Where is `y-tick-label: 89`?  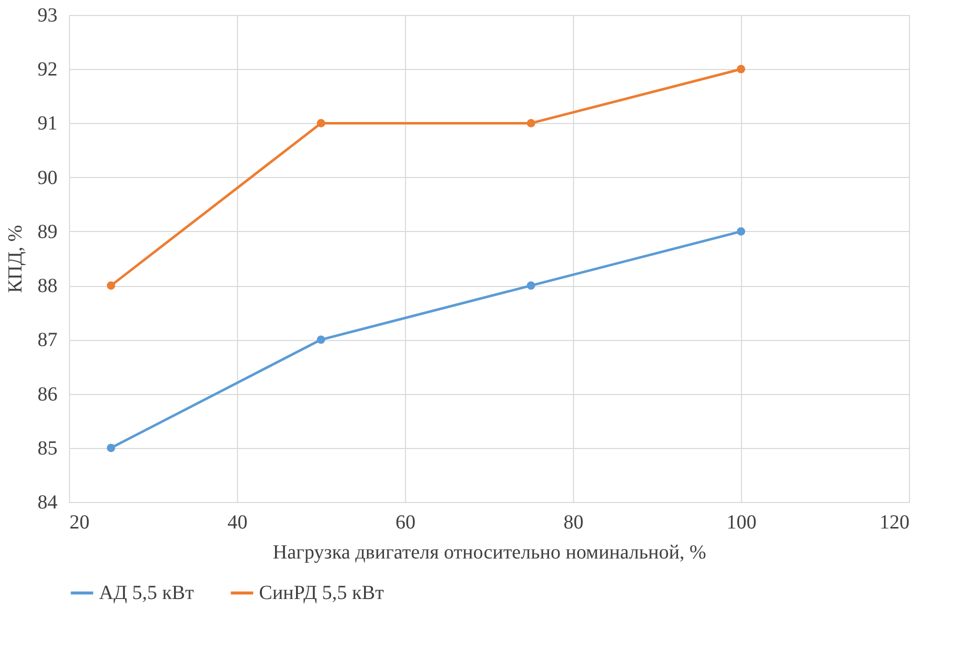
y-tick-label: 89 is located at coordinates (48, 231).